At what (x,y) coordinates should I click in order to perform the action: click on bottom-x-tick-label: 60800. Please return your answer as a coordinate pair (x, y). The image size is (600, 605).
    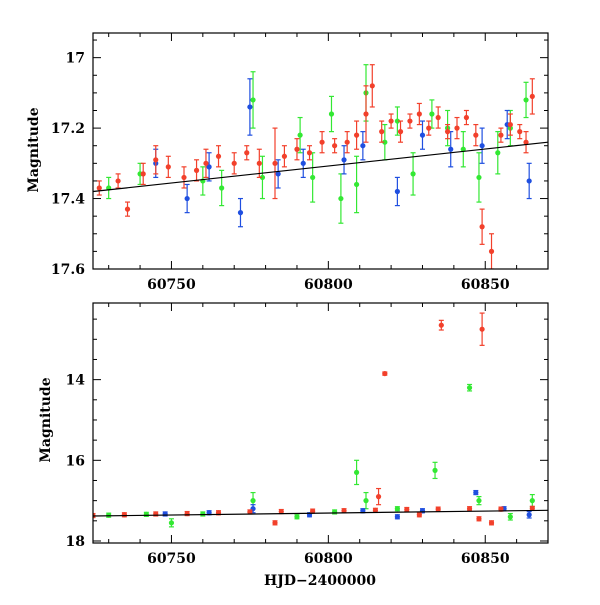
    Looking at the image, I should click on (328, 559).